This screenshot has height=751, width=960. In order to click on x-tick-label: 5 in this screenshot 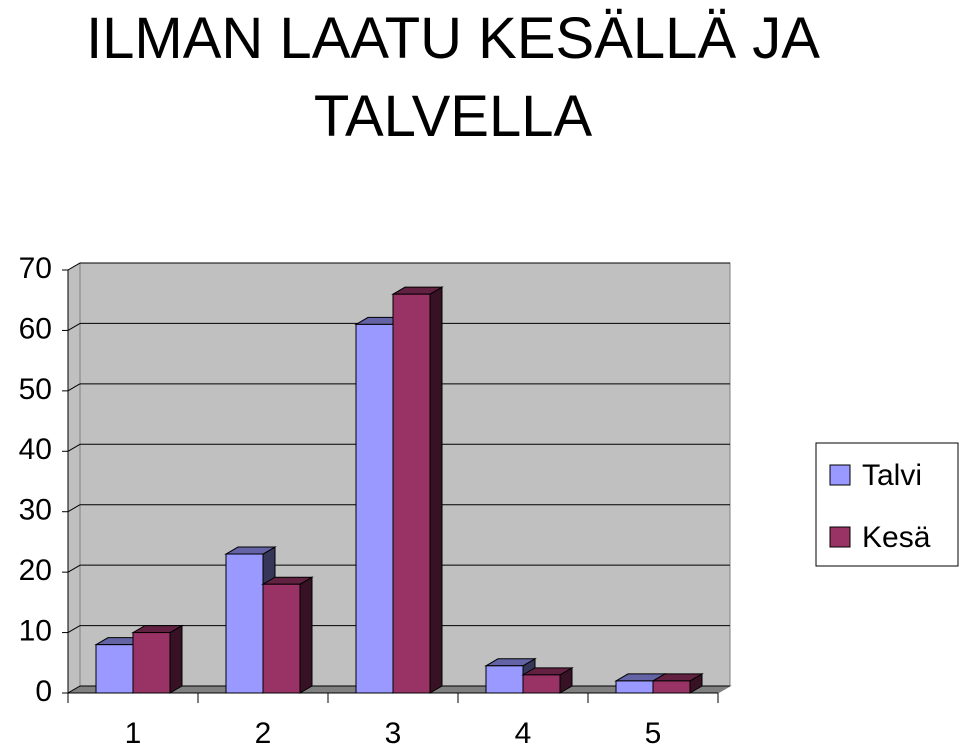, I will do `click(653, 733)`.